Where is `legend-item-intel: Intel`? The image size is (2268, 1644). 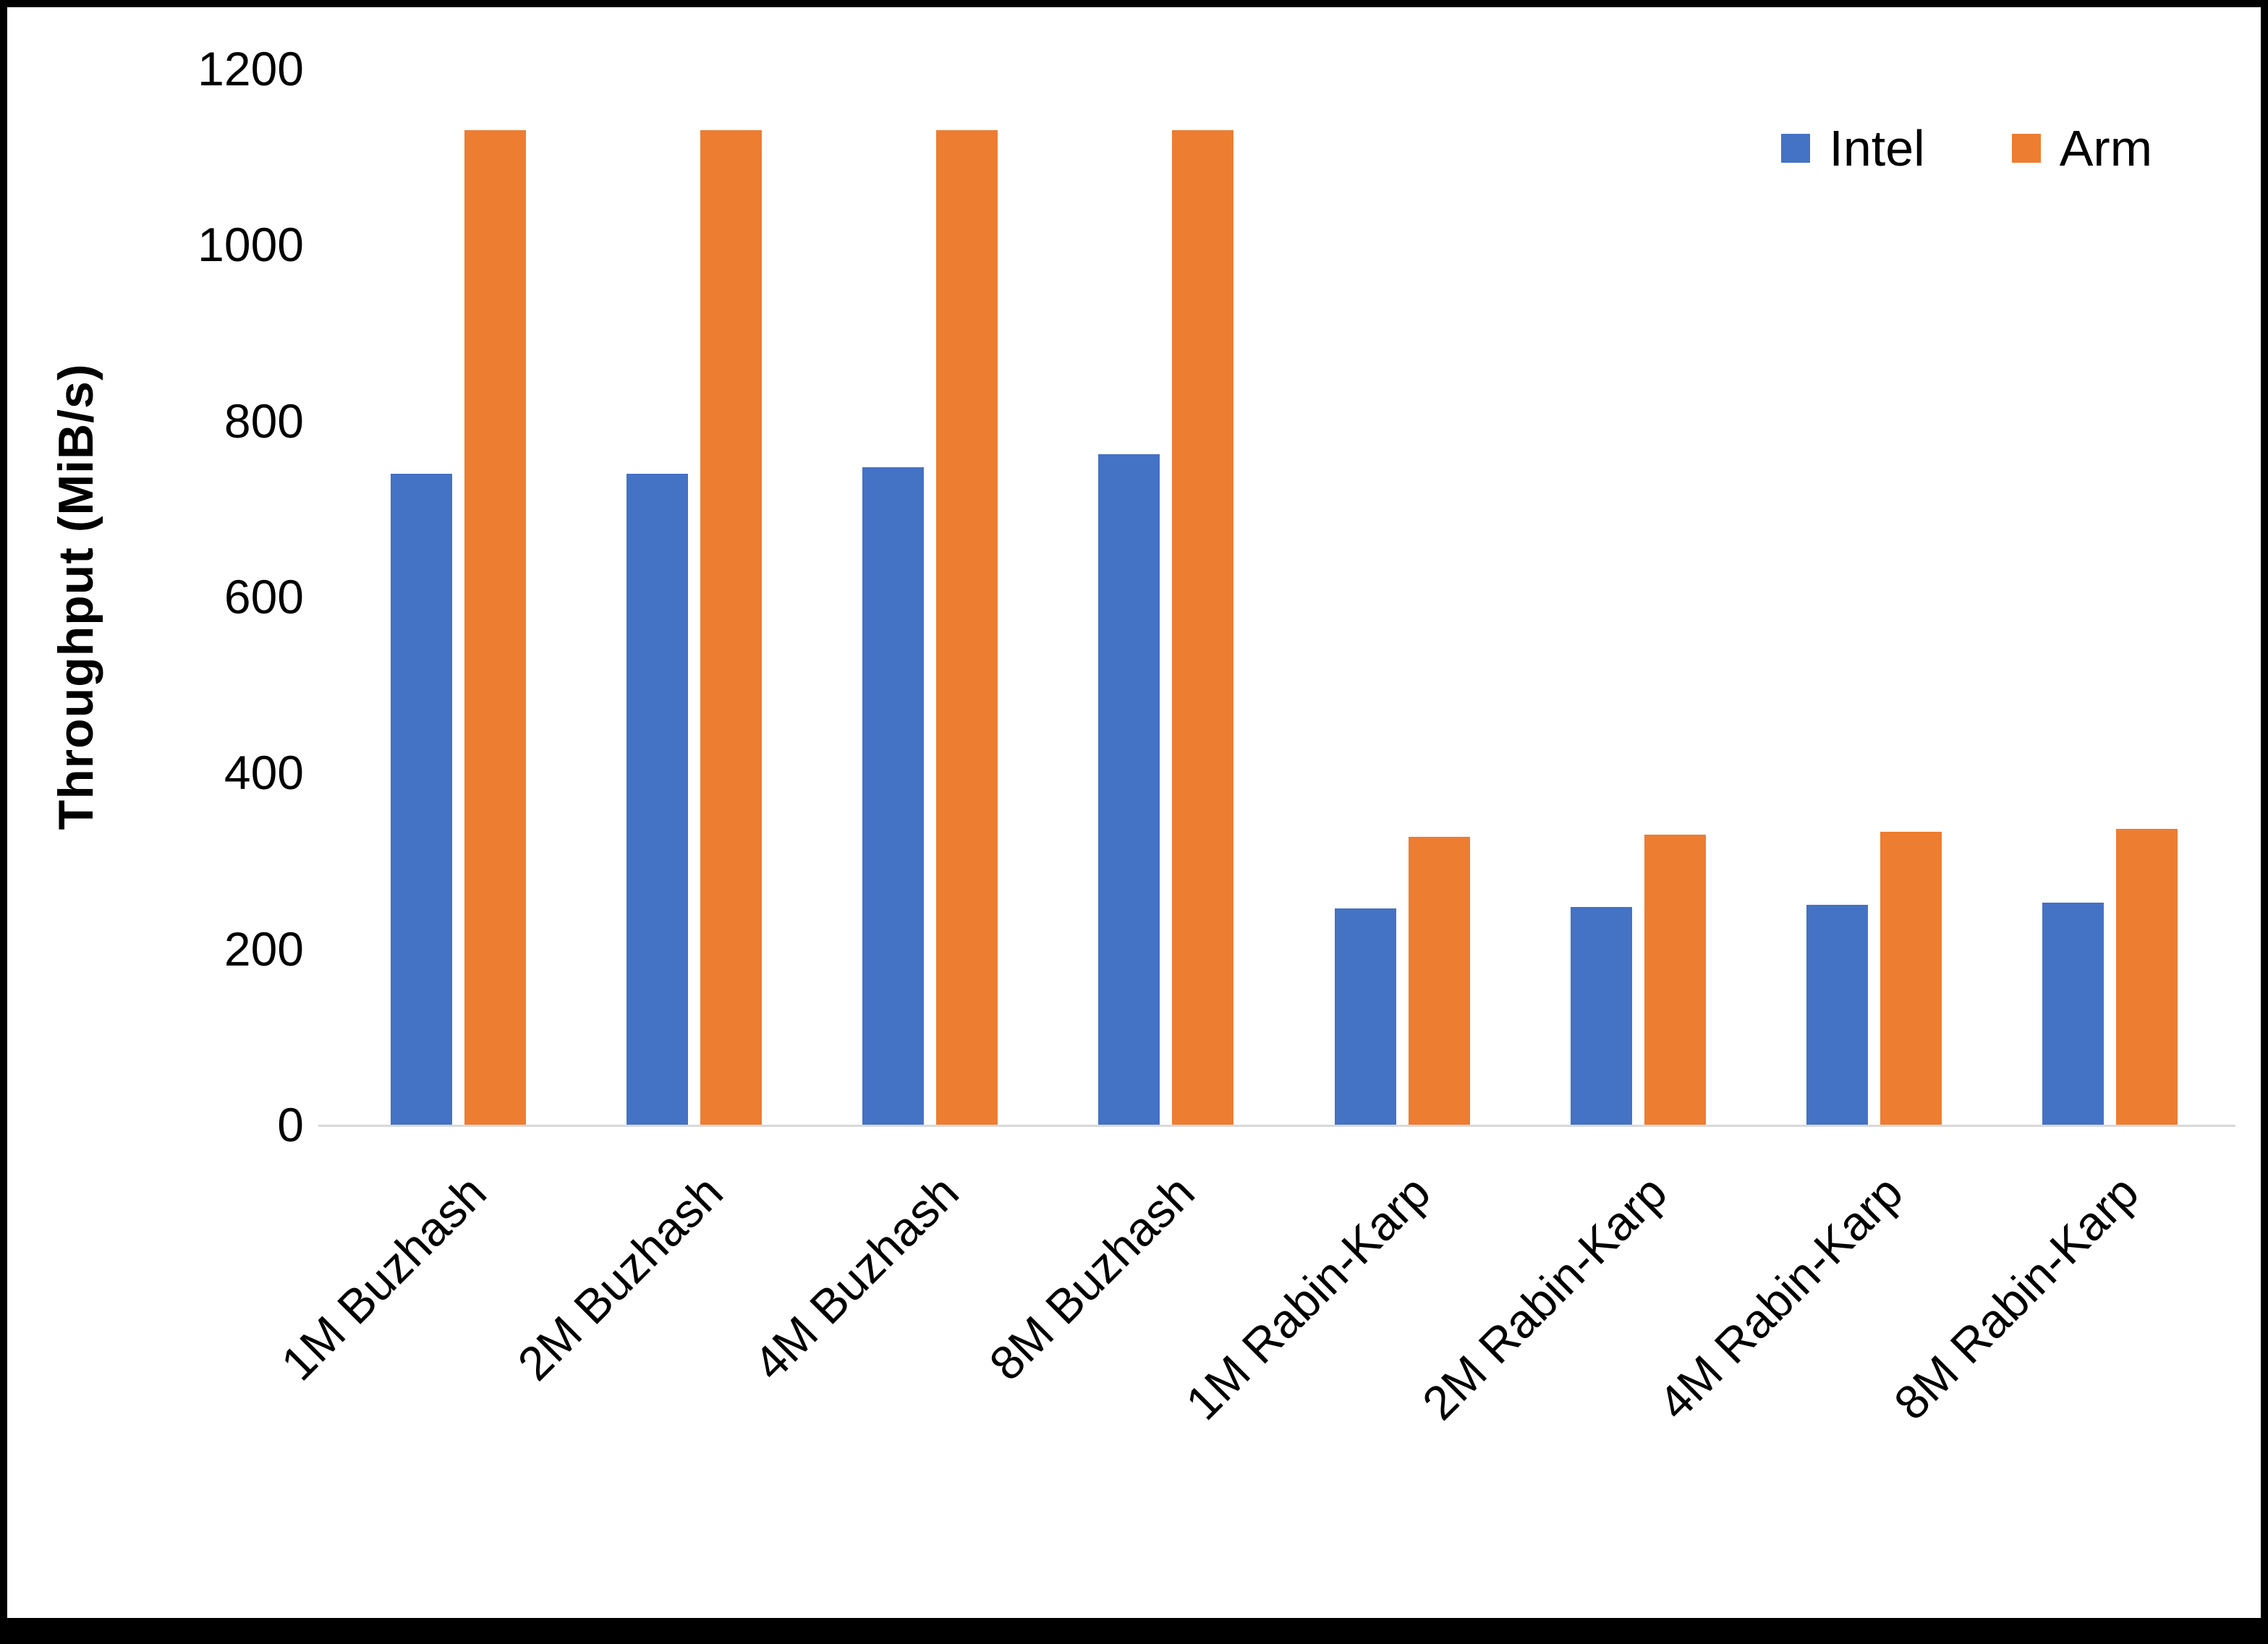
legend-item-intel: Intel is located at coordinates (1853, 148).